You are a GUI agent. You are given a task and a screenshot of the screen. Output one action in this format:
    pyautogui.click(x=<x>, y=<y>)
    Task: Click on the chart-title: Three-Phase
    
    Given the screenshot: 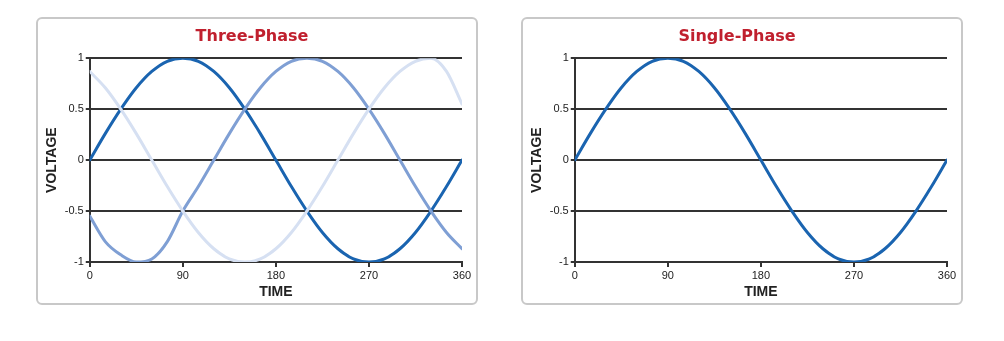 What is the action you would take?
    pyautogui.click(x=252, y=35)
    